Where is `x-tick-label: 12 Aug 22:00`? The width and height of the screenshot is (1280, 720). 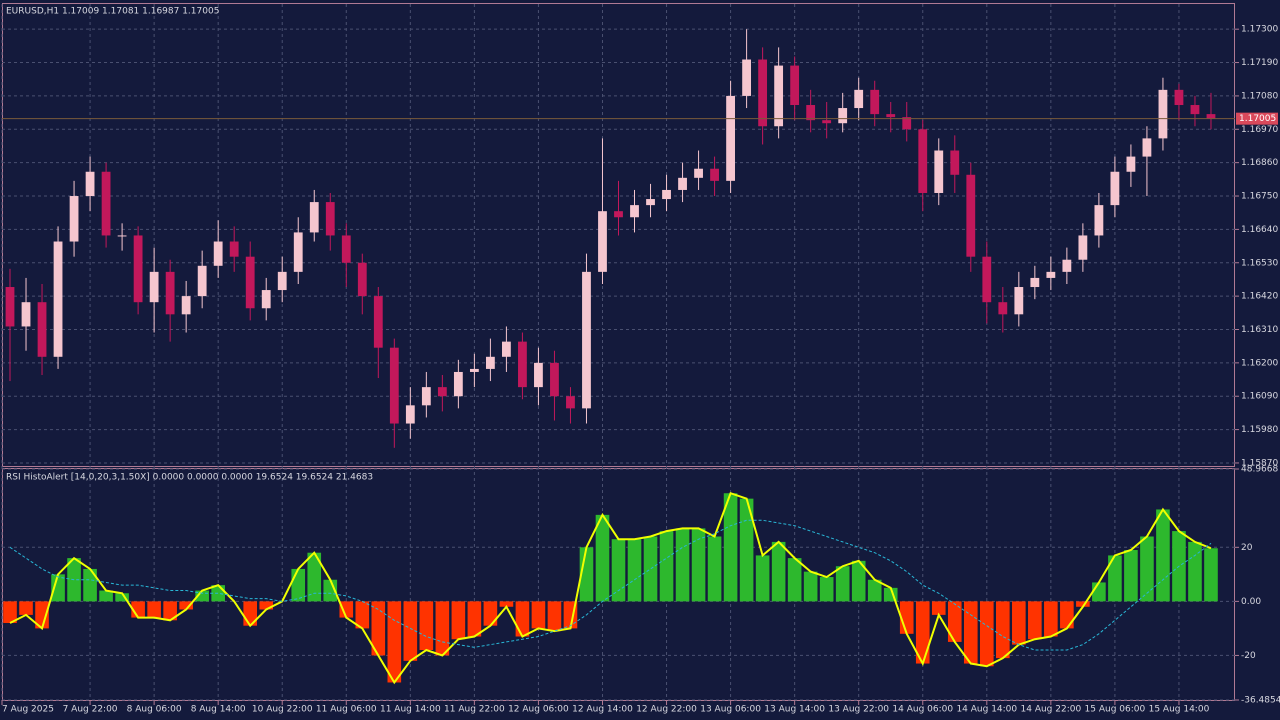
x-tick-label: 12 Aug 22:00 is located at coordinates (666, 710).